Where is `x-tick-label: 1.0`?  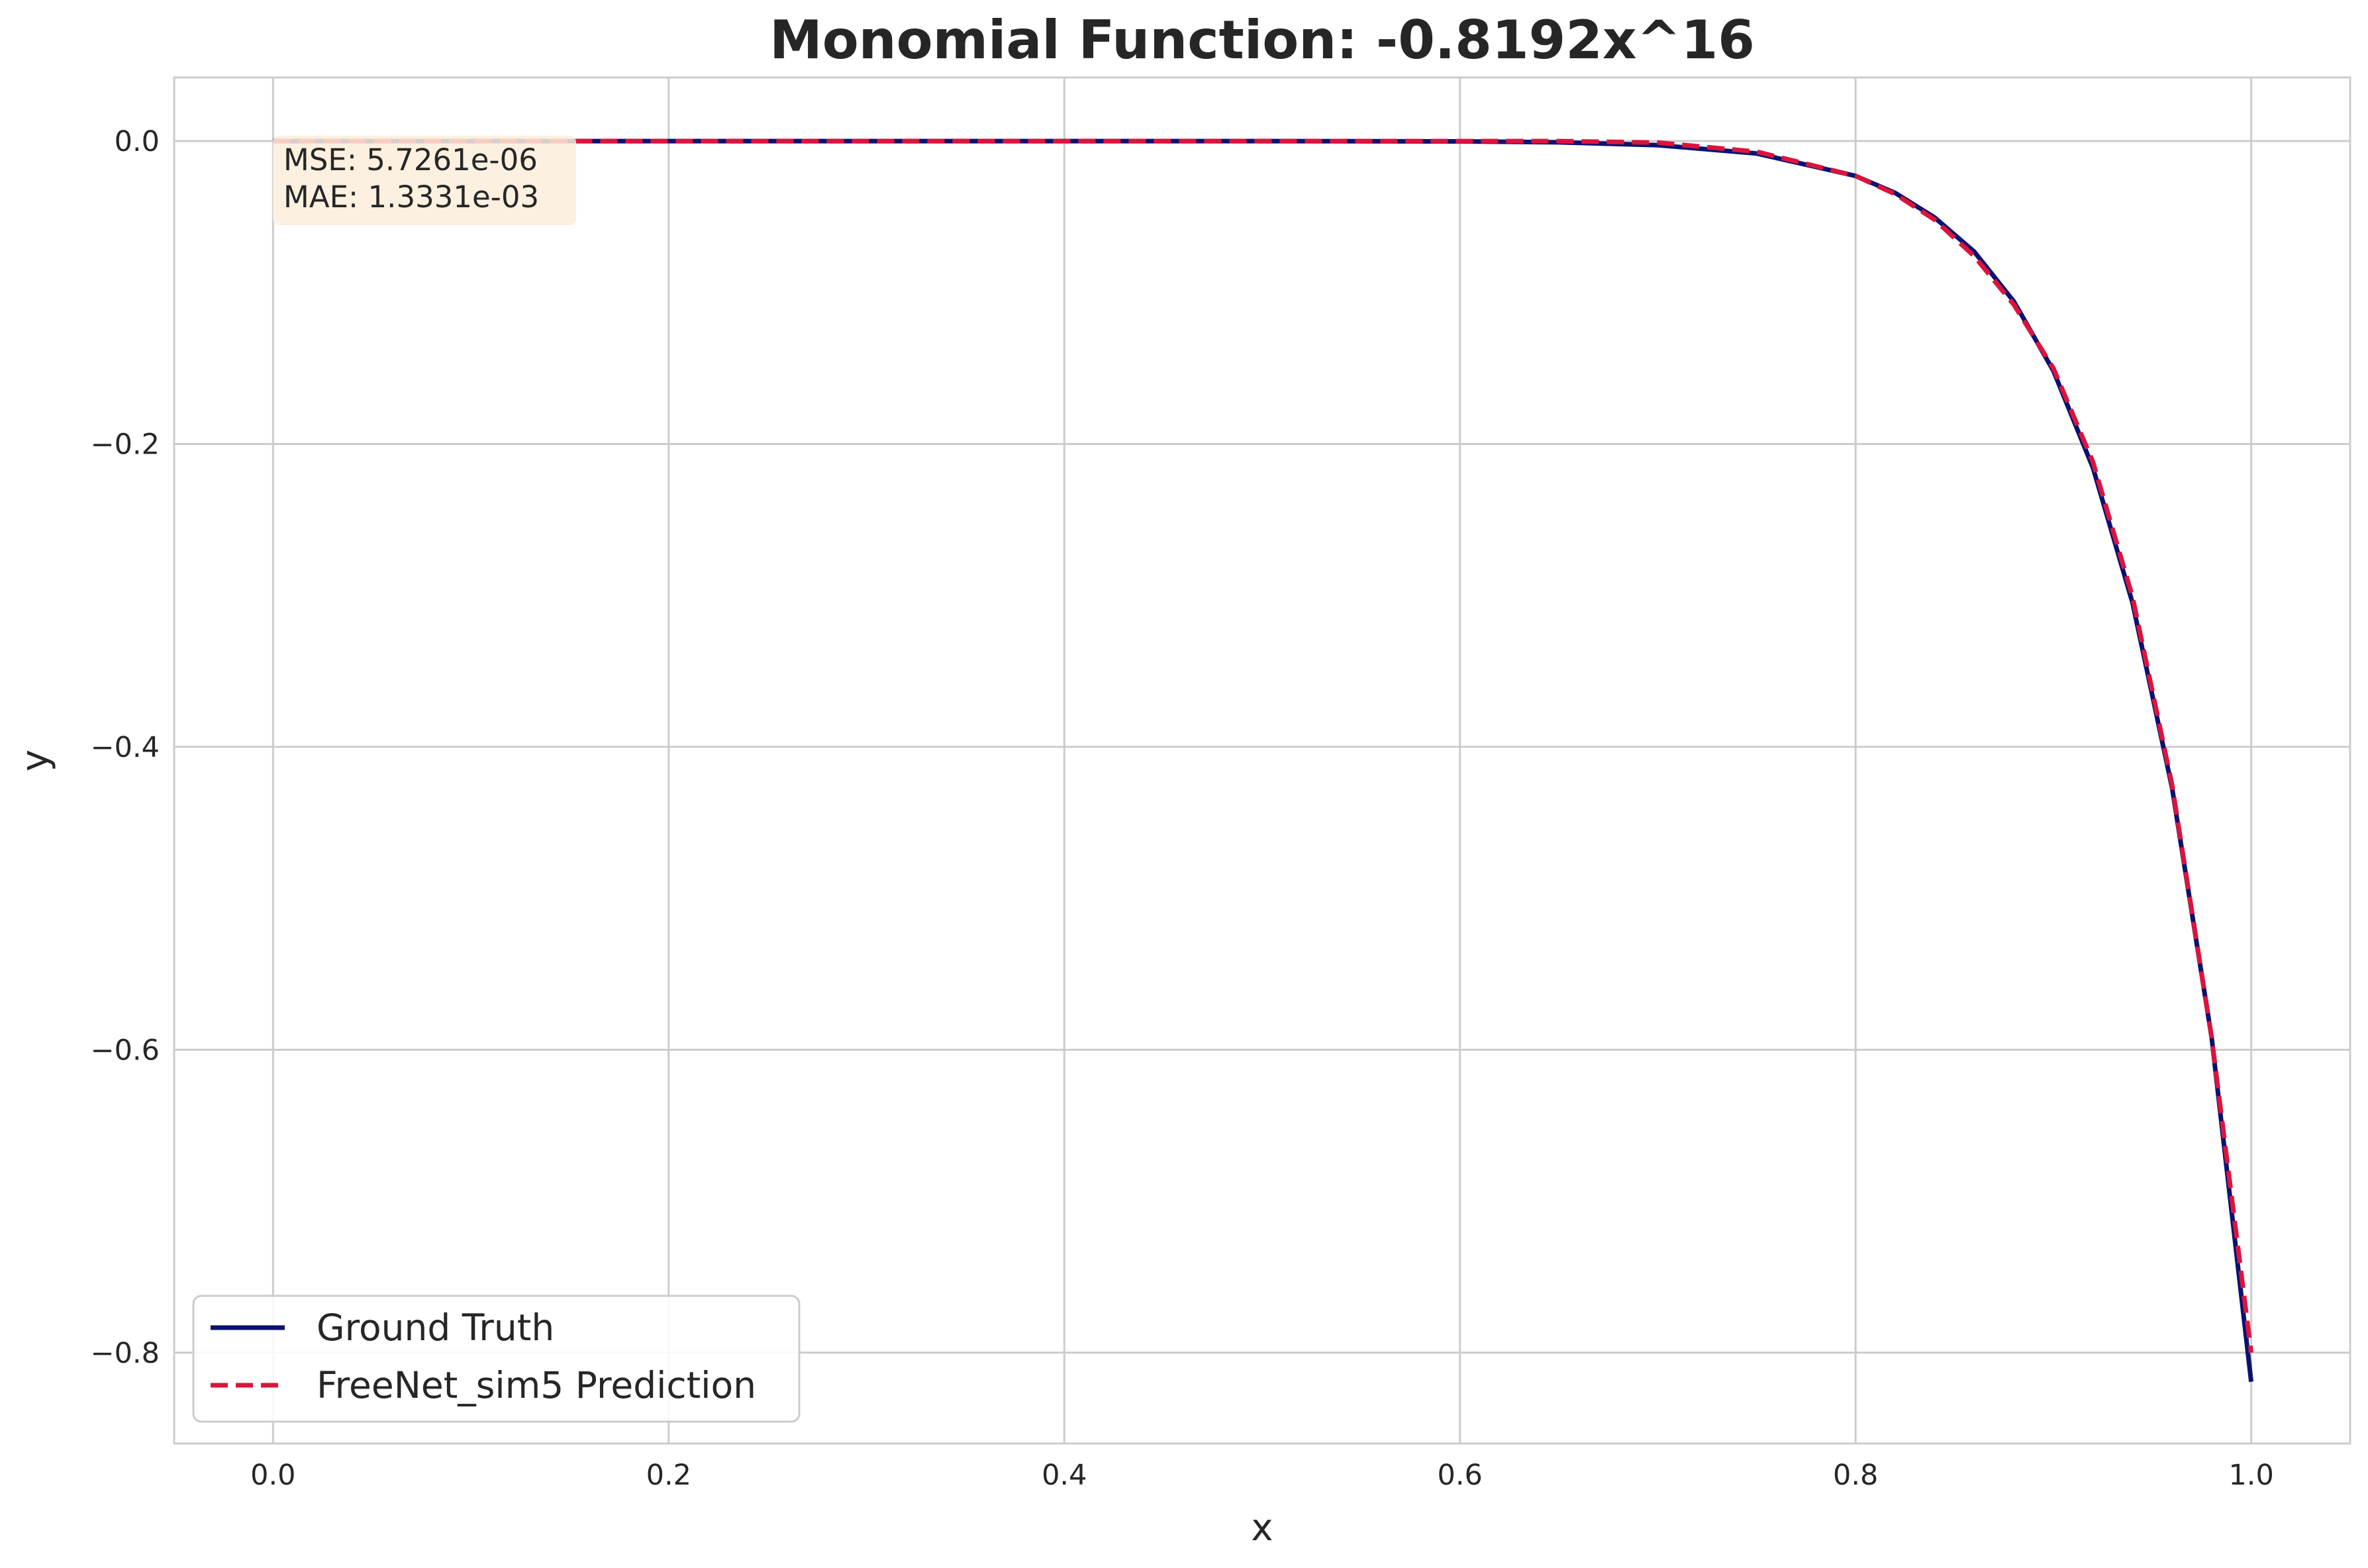
x-tick-label: 1.0 is located at coordinates (2250, 1475).